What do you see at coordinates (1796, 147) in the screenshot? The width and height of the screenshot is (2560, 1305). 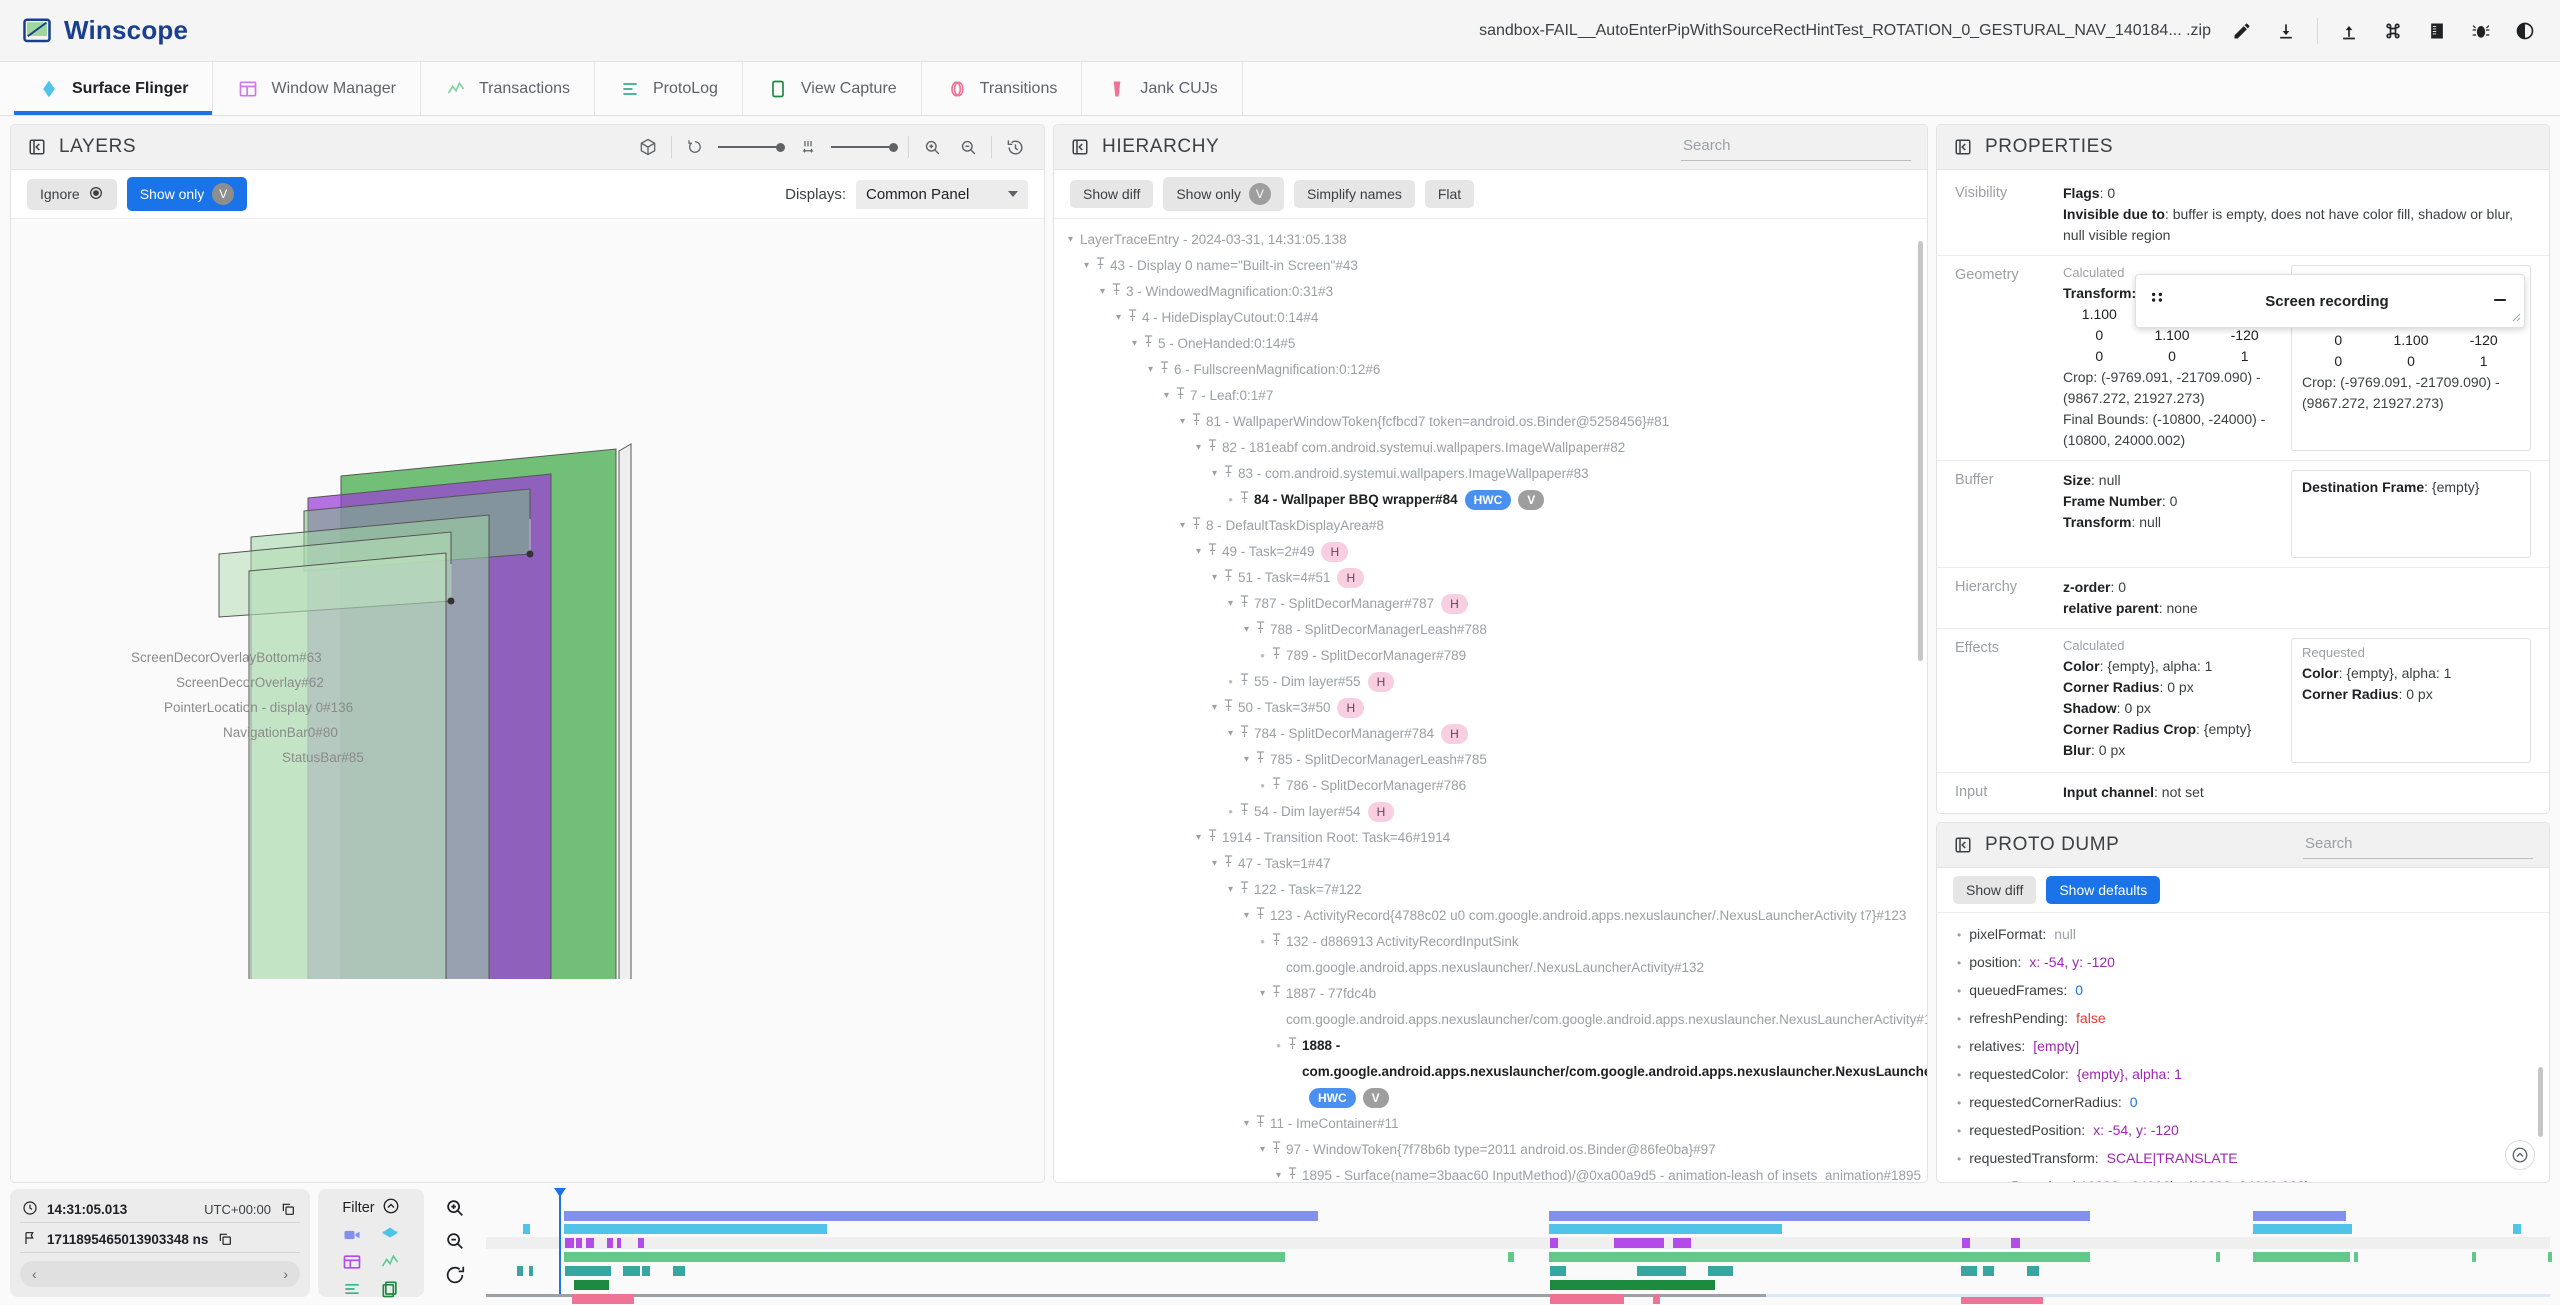 I see `hierarchy-search-input: Search` at bounding box center [1796, 147].